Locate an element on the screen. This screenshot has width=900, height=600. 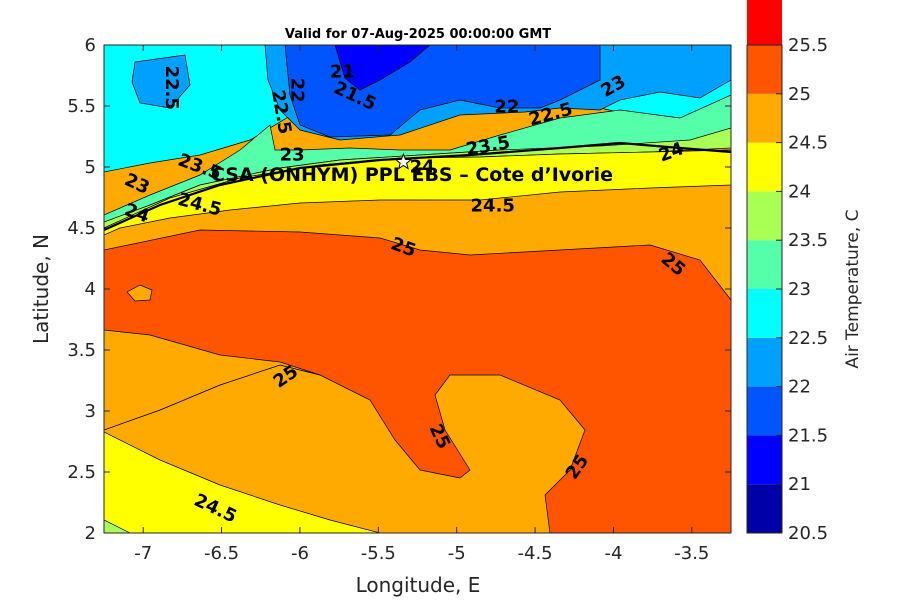
x-tick-label: -5.5 is located at coordinates (378, 553).